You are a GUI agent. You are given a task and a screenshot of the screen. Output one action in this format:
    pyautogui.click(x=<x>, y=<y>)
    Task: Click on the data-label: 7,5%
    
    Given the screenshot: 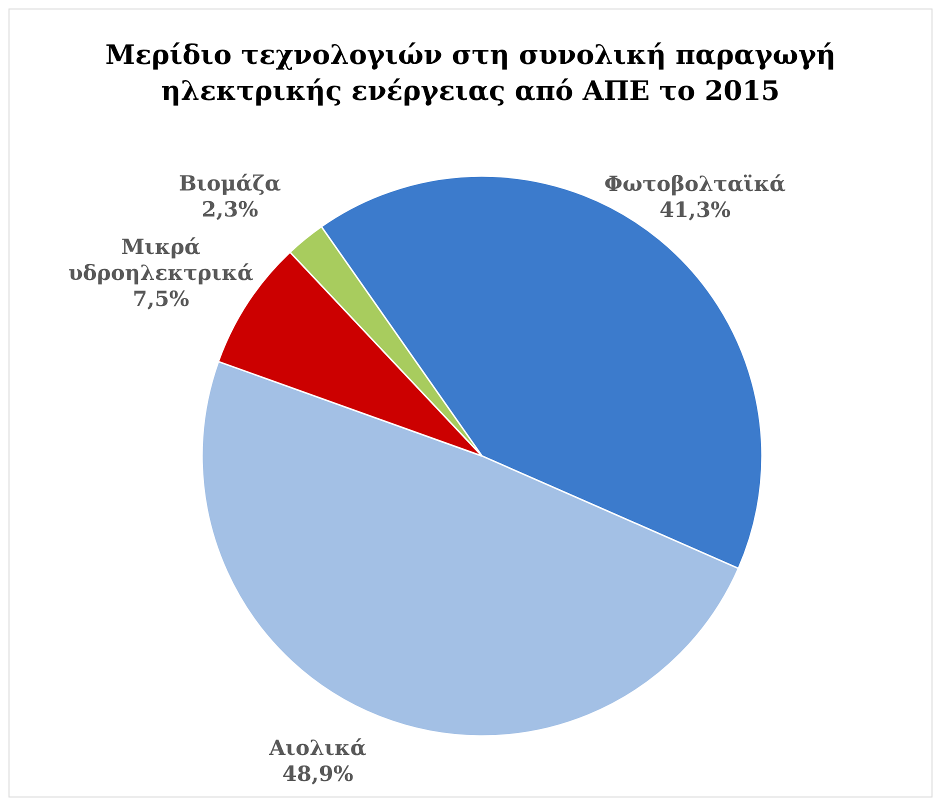 What is the action you would take?
    pyautogui.click(x=161, y=298)
    